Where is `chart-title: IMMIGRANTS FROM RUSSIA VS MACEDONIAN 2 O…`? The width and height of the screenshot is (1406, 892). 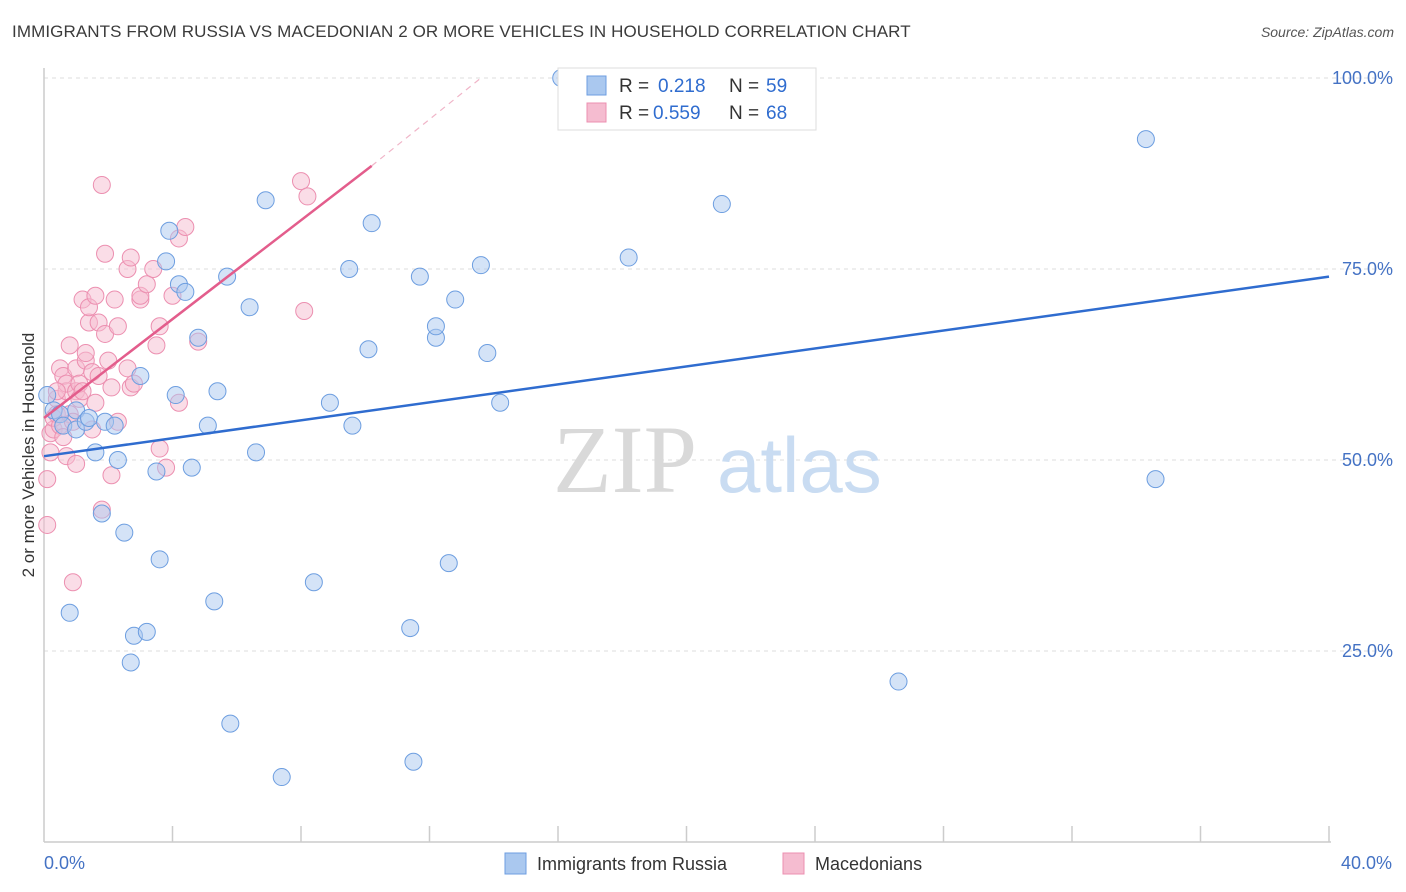
chart-title: IMMIGRANTS FROM RUSSIA VS MACEDONIAN 2 O… is located at coordinates (461, 31).